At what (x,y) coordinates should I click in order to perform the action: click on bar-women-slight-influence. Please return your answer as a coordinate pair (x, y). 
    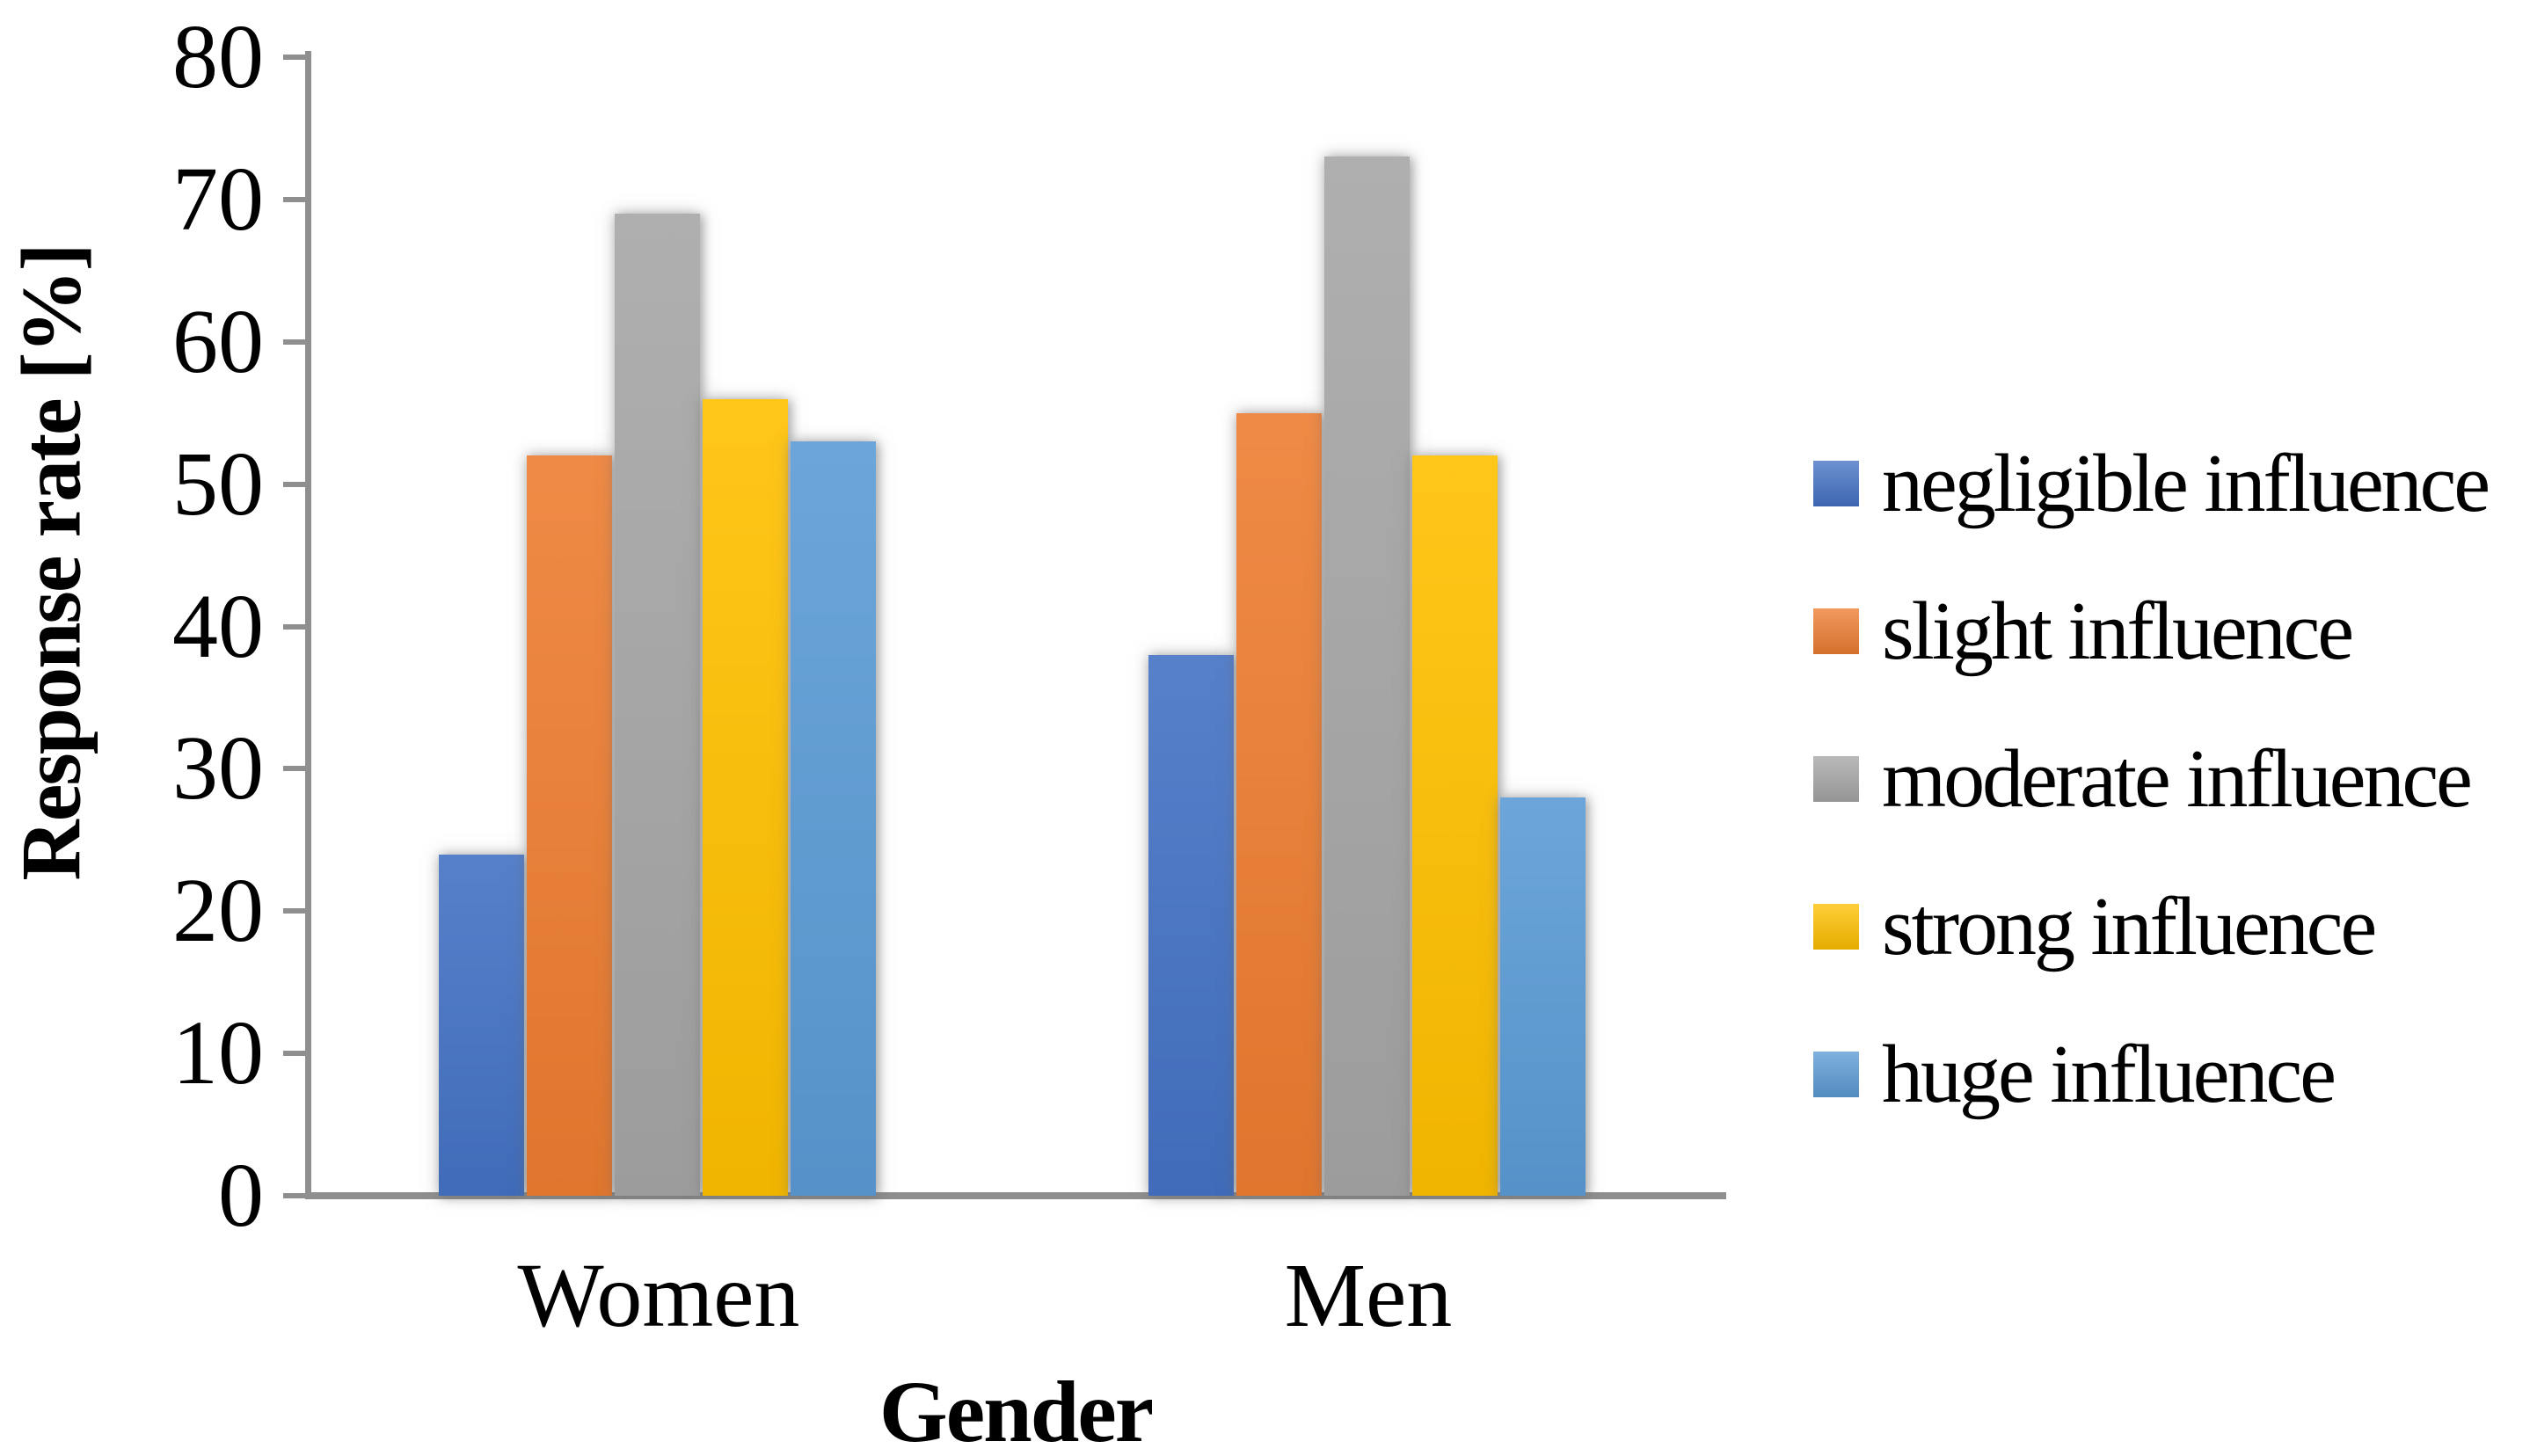
    Looking at the image, I should click on (570, 825).